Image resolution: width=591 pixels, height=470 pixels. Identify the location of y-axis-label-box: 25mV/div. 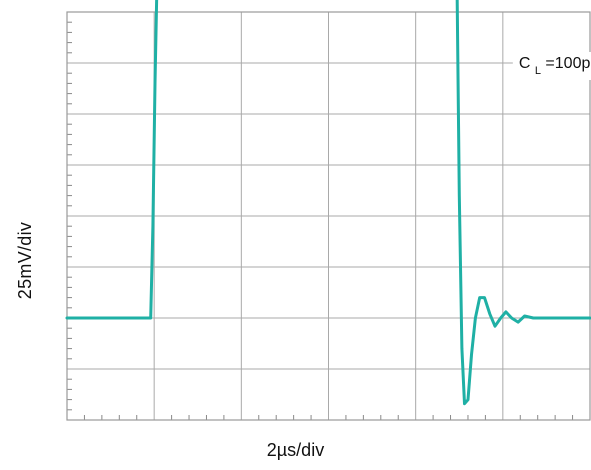
(26, 260).